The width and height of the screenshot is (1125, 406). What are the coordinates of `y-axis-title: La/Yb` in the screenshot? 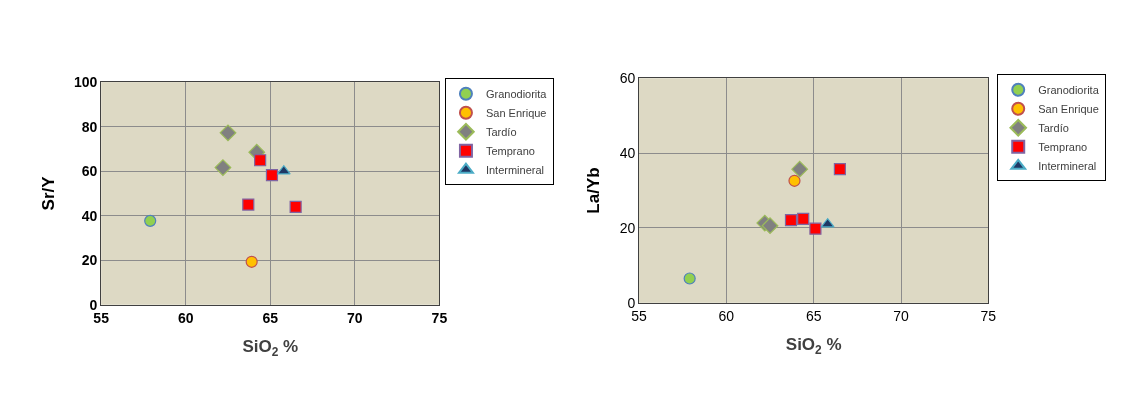 It's located at (594, 190).